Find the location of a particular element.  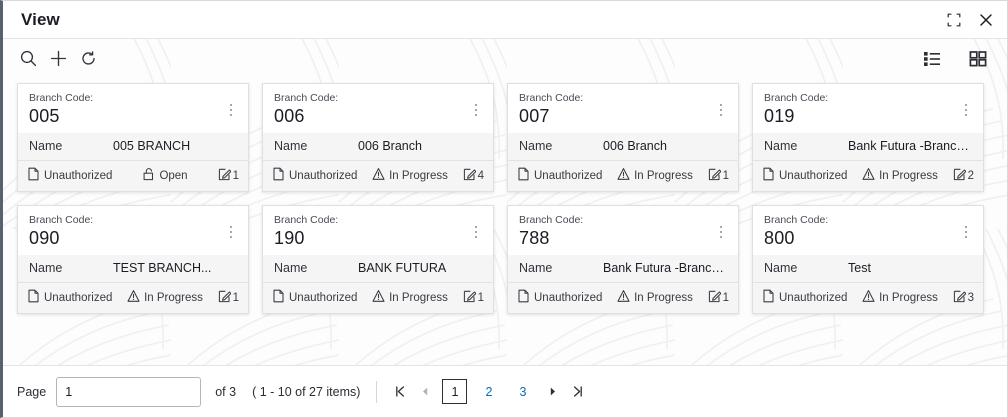

branch-code-label: Branch Code: is located at coordinates (61, 98).